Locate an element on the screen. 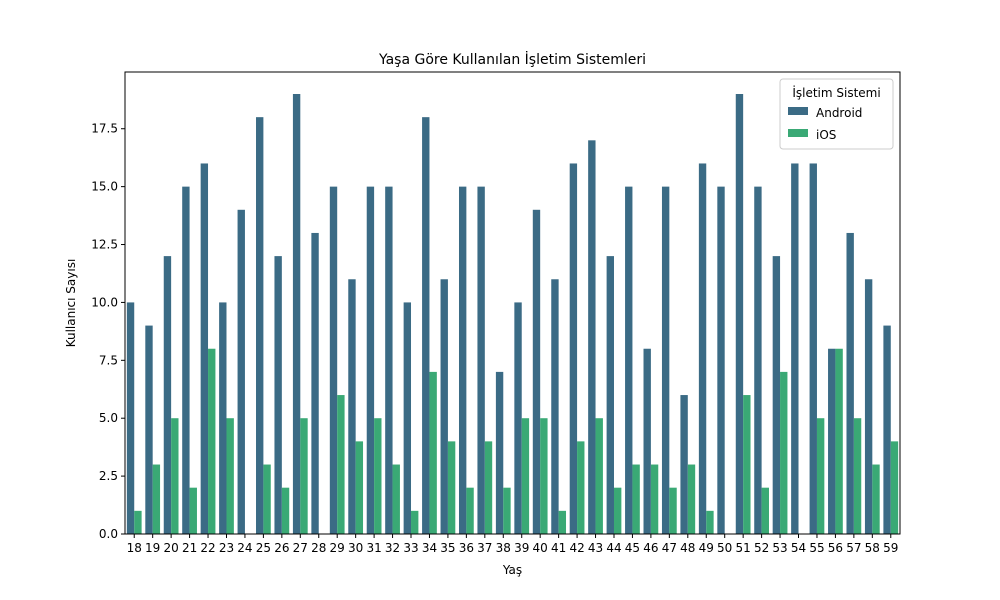  legend-swatch-ios is located at coordinates (798, 133).